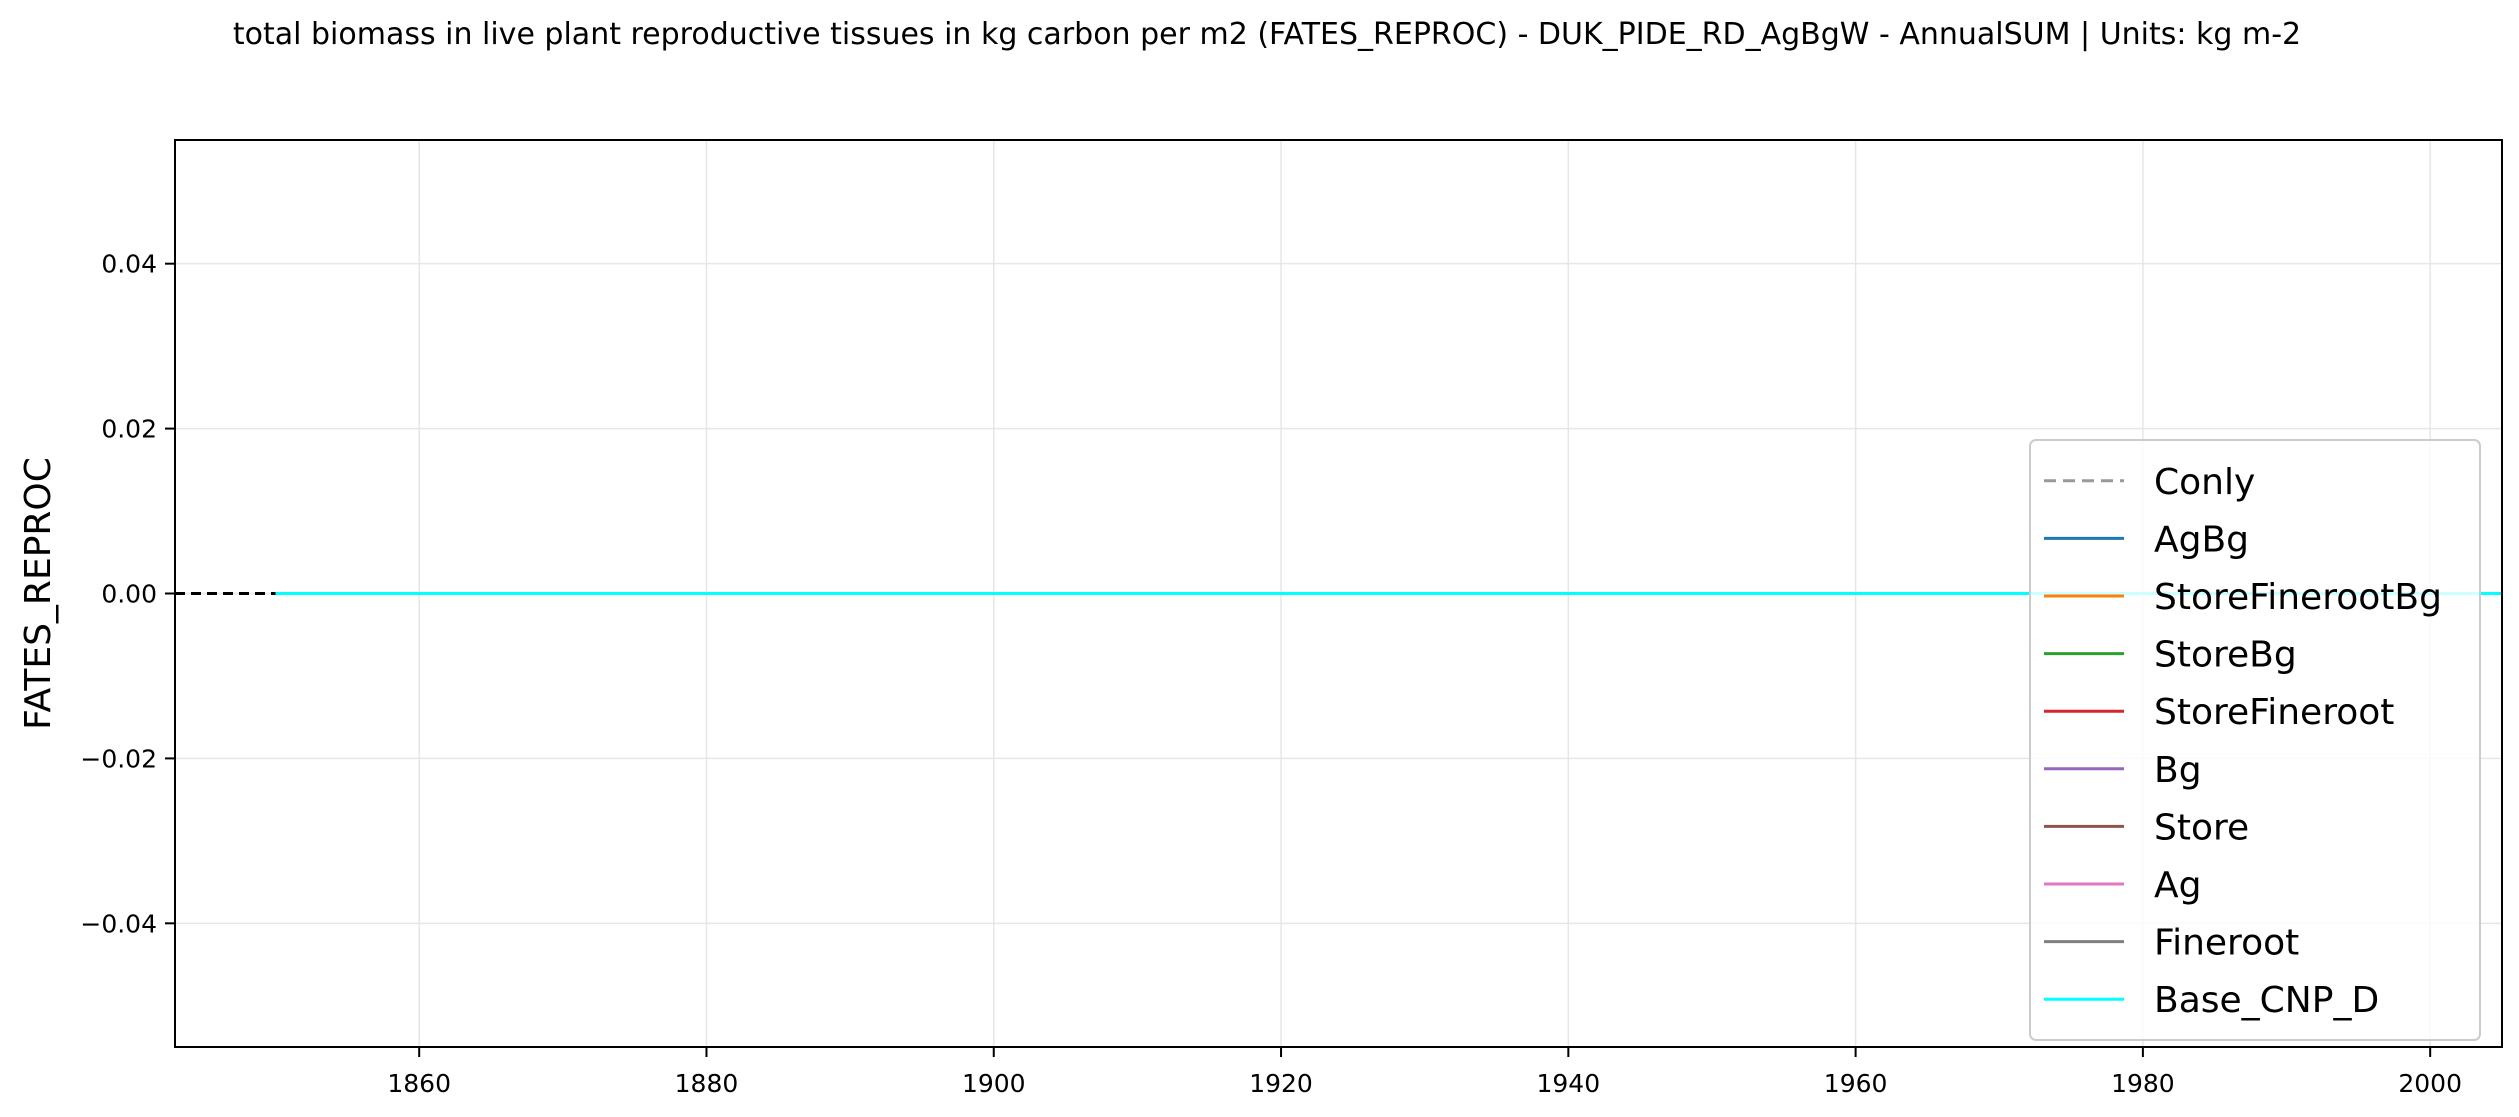 The height and width of the screenshot is (1117, 2519). What do you see at coordinates (707, 1083) in the screenshot?
I see `x-tick-label: 1880` at bounding box center [707, 1083].